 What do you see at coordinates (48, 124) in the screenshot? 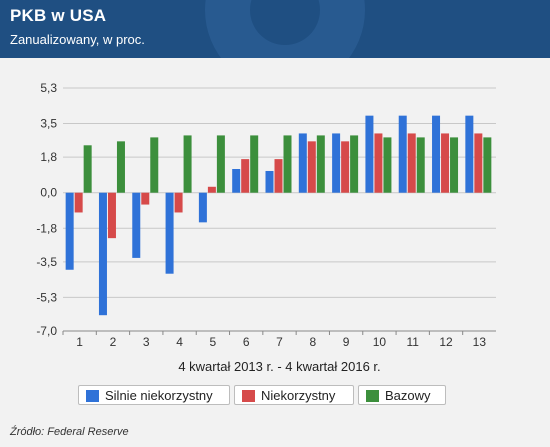
I see `y-tick-label: 3,5` at bounding box center [48, 124].